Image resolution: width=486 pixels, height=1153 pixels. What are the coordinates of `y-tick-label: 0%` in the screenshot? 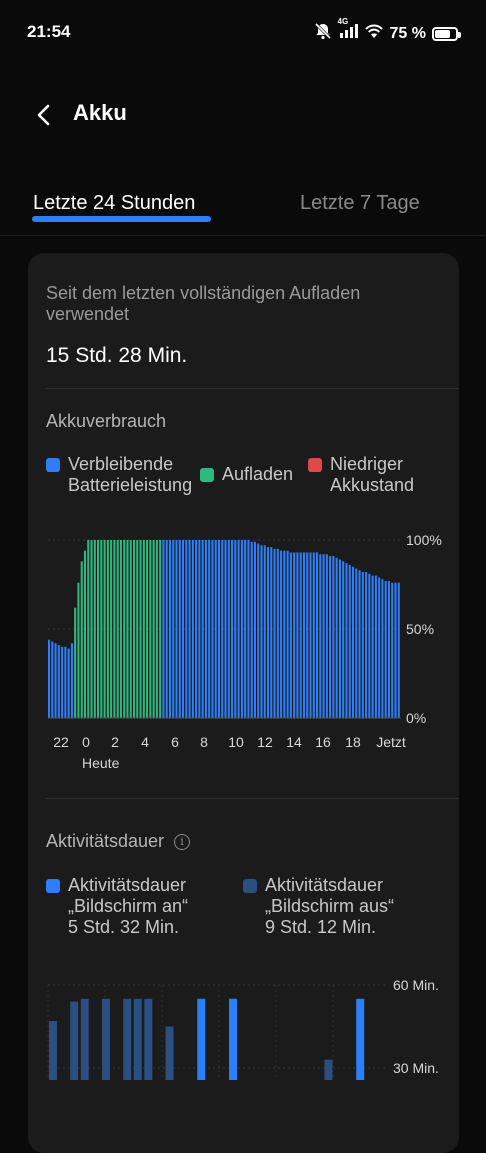 It's located at (416, 718).